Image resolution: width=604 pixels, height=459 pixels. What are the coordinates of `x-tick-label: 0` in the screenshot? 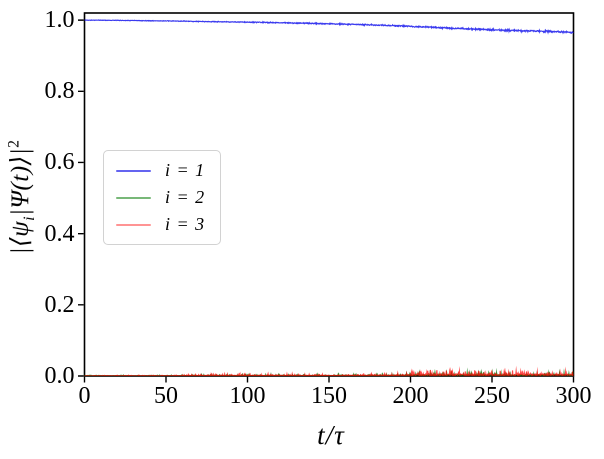 It's located at (84, 396).